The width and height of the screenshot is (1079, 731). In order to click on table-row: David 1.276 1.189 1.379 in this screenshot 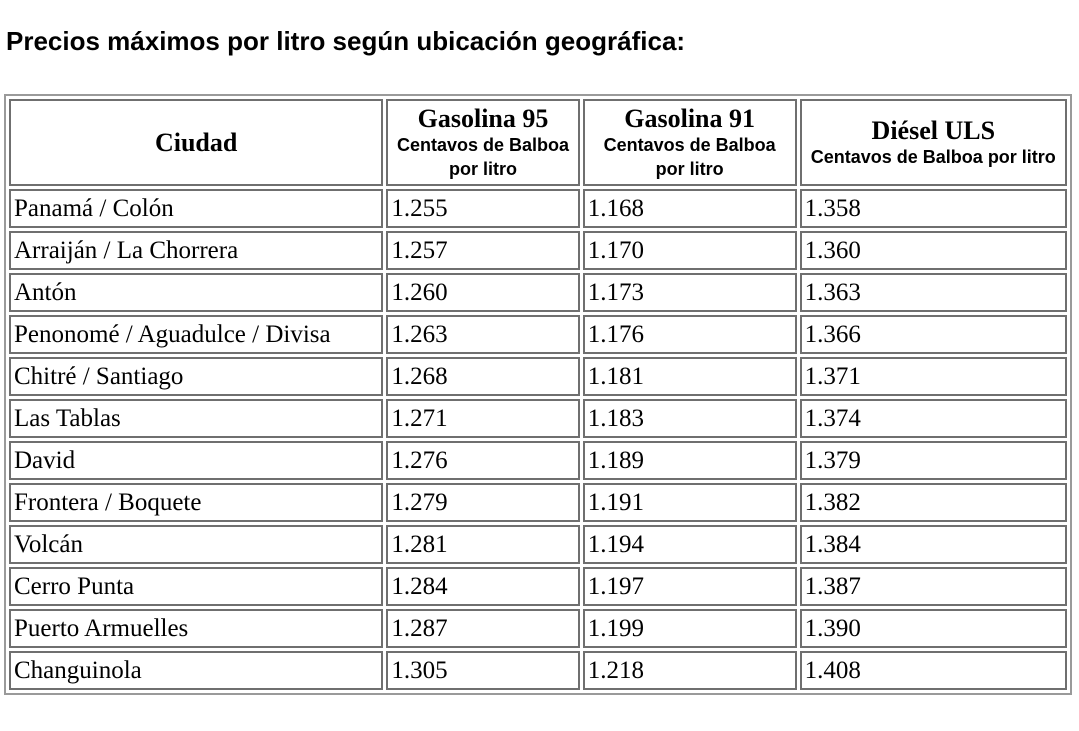, I will do `click(538, 460)`.